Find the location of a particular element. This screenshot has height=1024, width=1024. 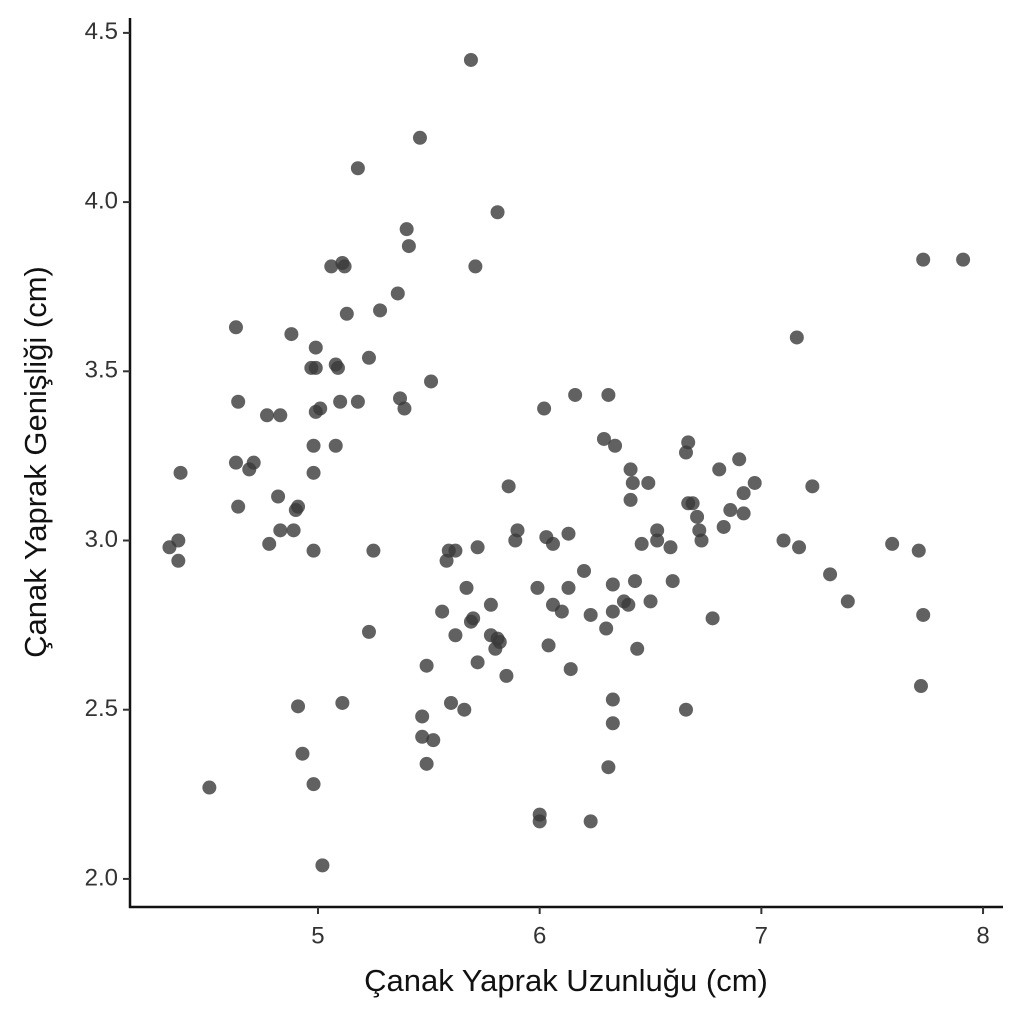

y-tick-label: 4.0 is located at coordinates (101, 200).